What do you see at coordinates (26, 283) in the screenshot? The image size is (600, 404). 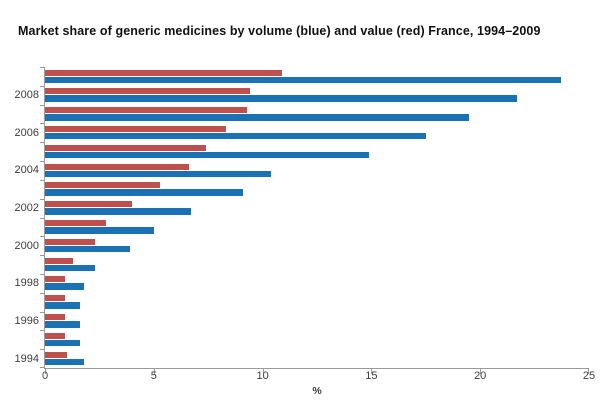 I see `y-axis-label-1998: 1998` at bounding box center [26, 283].